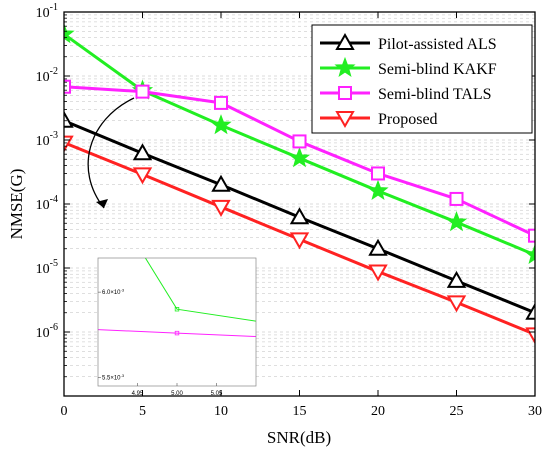 The image size is (550, 459). Describe the element at coordinates (160, 342) in the screenshot. I see `inset-axes: 4.95 5.00 5.05 6.0×10⁻³ 5.5×10⁻³` at that location.